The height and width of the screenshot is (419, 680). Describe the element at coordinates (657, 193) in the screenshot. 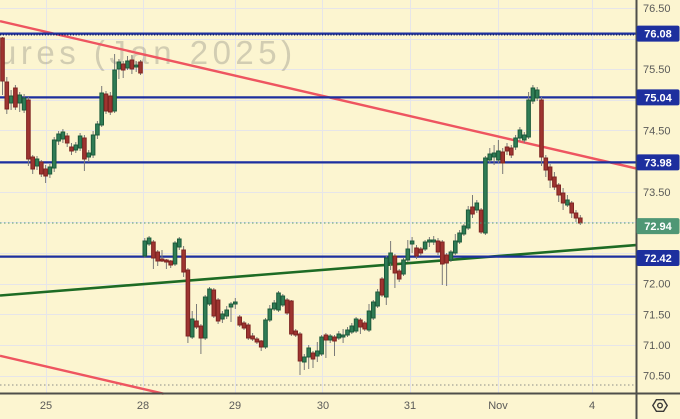

I see `svg-text: 73.50` at that location.